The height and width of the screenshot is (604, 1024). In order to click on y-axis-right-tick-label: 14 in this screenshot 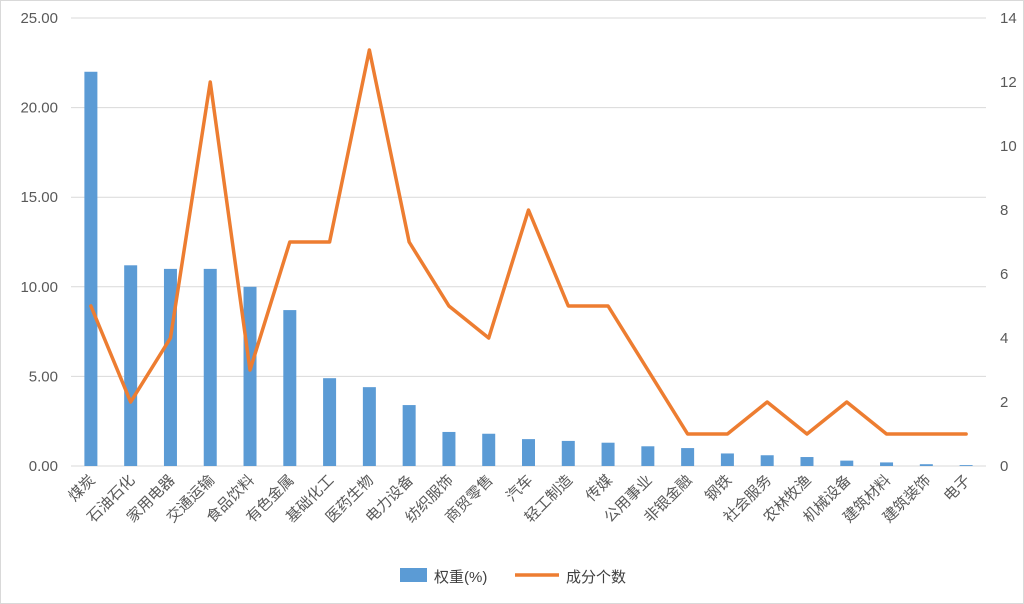, I will do `click(1008, 18)`.